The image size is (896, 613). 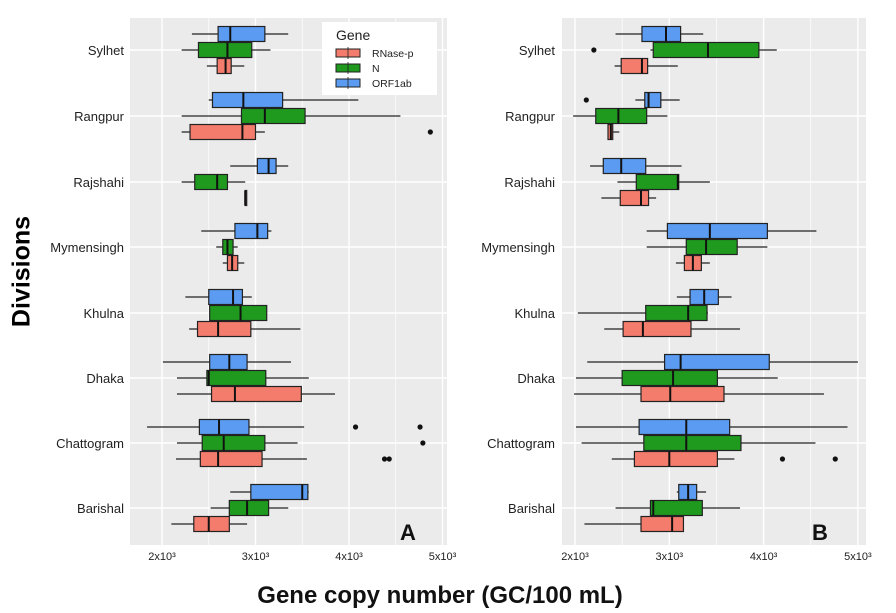 I want to click on legend-label: N, so click(x=376, y=69).